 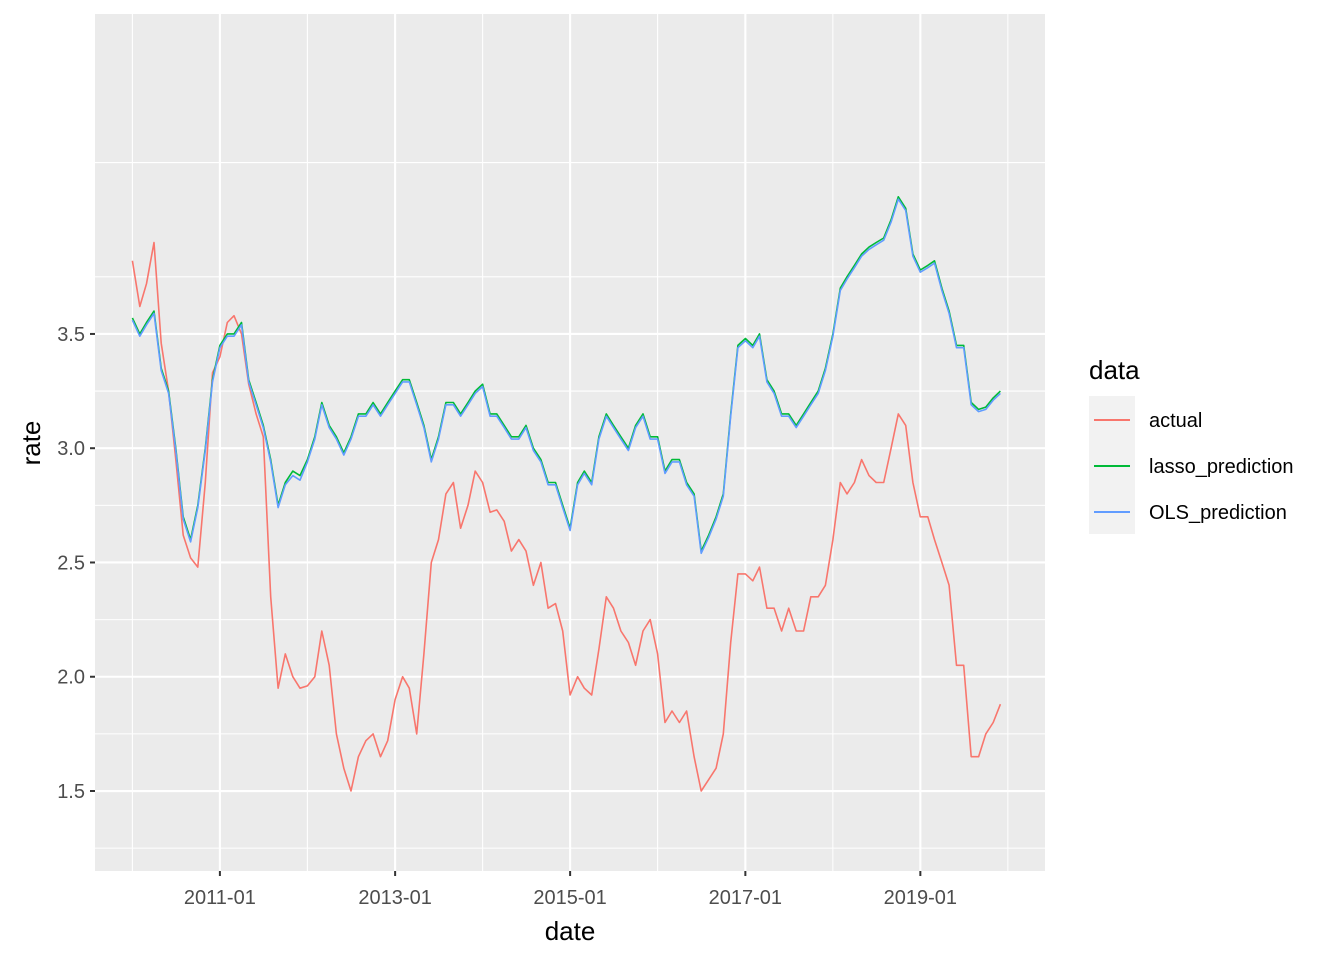 What do you see at coordinates (71, 792) in the screenshot?
I see `y-tick-label: 1.5` at bounding box center [71, 792].